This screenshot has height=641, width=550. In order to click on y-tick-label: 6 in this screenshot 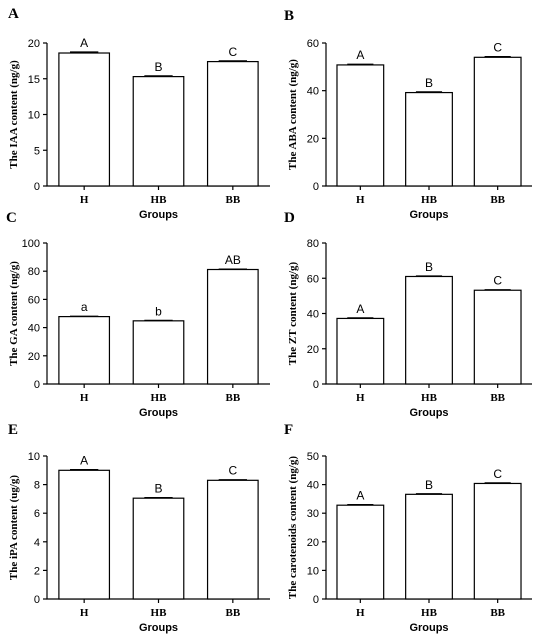, I will do `click(37, 514)`.